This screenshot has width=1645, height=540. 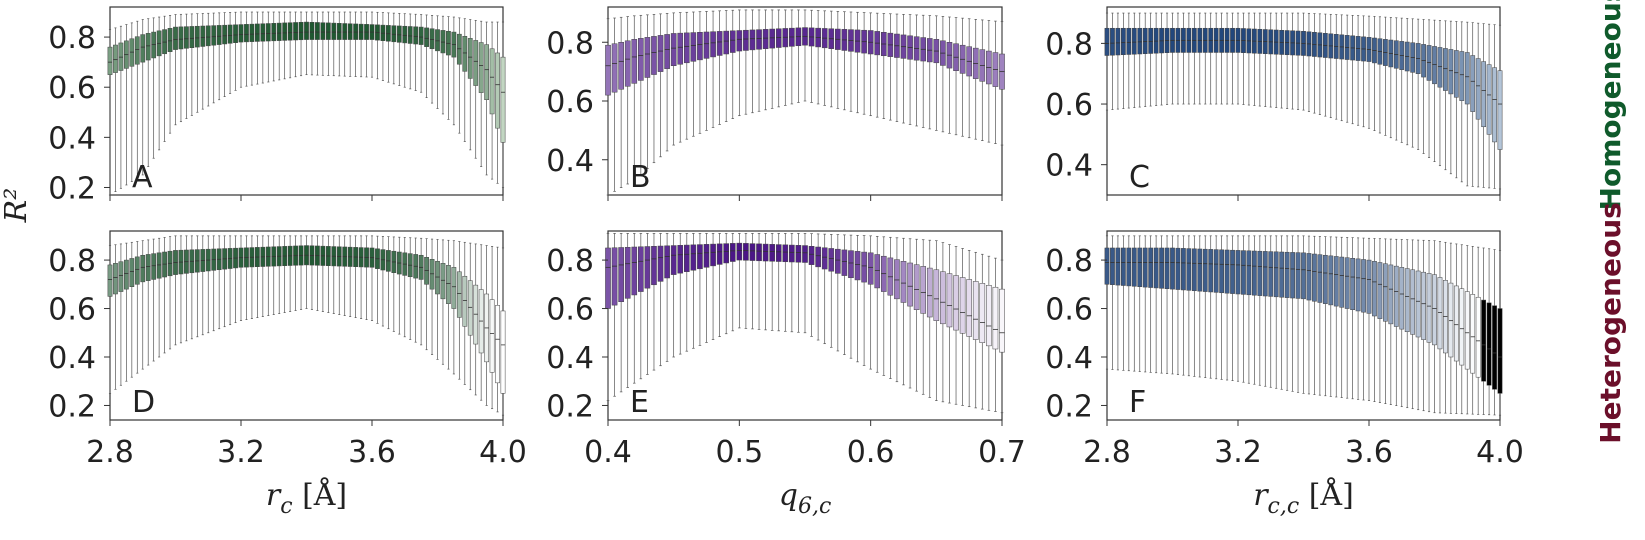 What do you see at coordinates (1500, 452) in the screenshot?
I see `x-tick-label: 4.0` at bounding box center [1500, 452].